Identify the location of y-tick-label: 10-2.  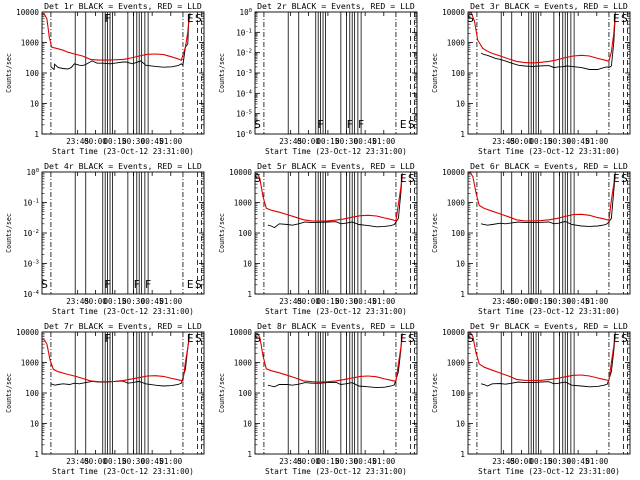
(244, 53).